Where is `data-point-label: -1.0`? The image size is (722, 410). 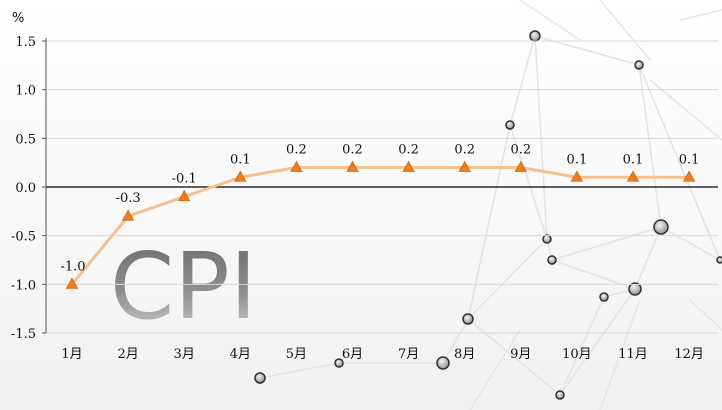
data-point-label: -1.0 is located at coordinates (72, 266).